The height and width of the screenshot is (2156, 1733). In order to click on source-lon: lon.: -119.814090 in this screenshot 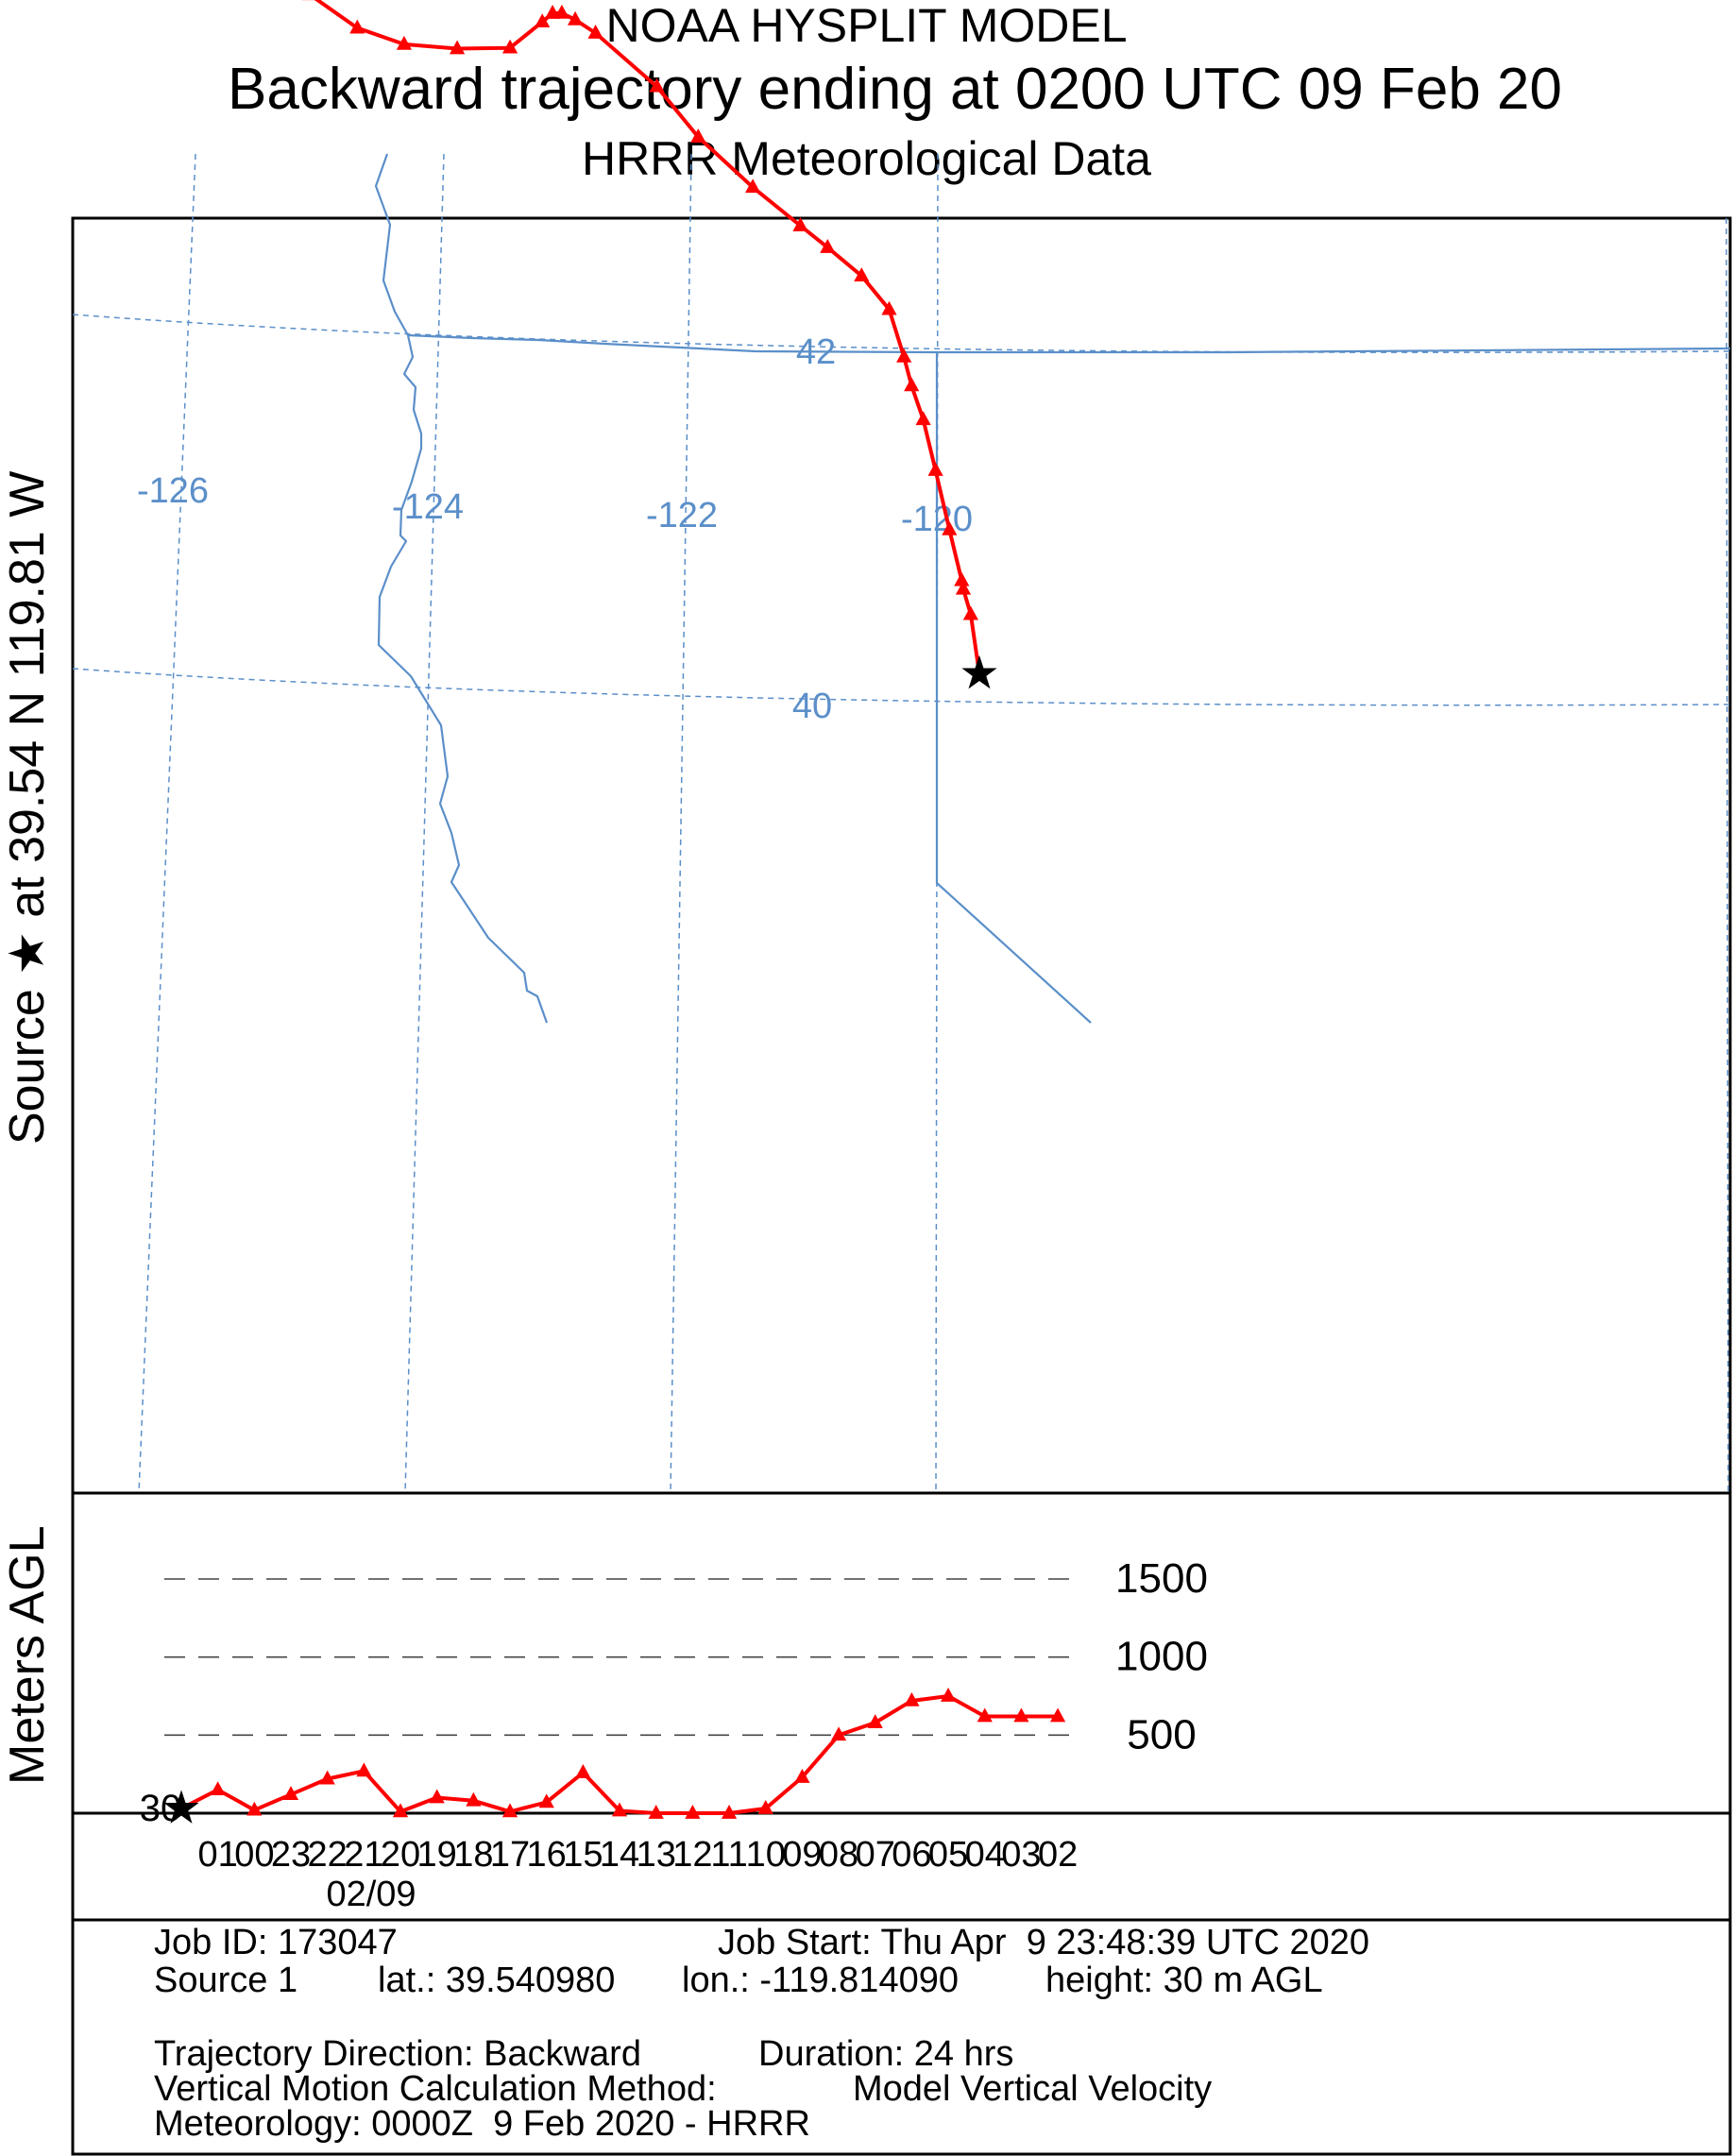, I will do `click(820, 1981)`.